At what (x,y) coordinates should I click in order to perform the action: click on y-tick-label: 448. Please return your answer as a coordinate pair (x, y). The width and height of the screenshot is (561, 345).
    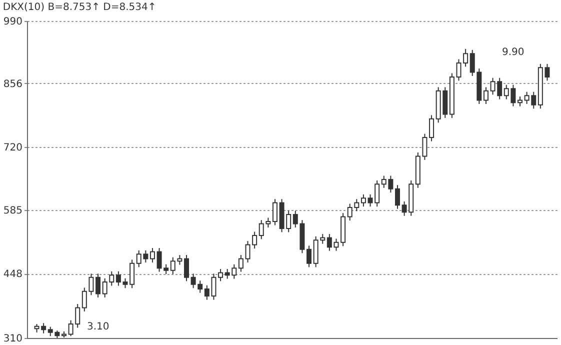
    Looking at the image, I should click on (12, 274).